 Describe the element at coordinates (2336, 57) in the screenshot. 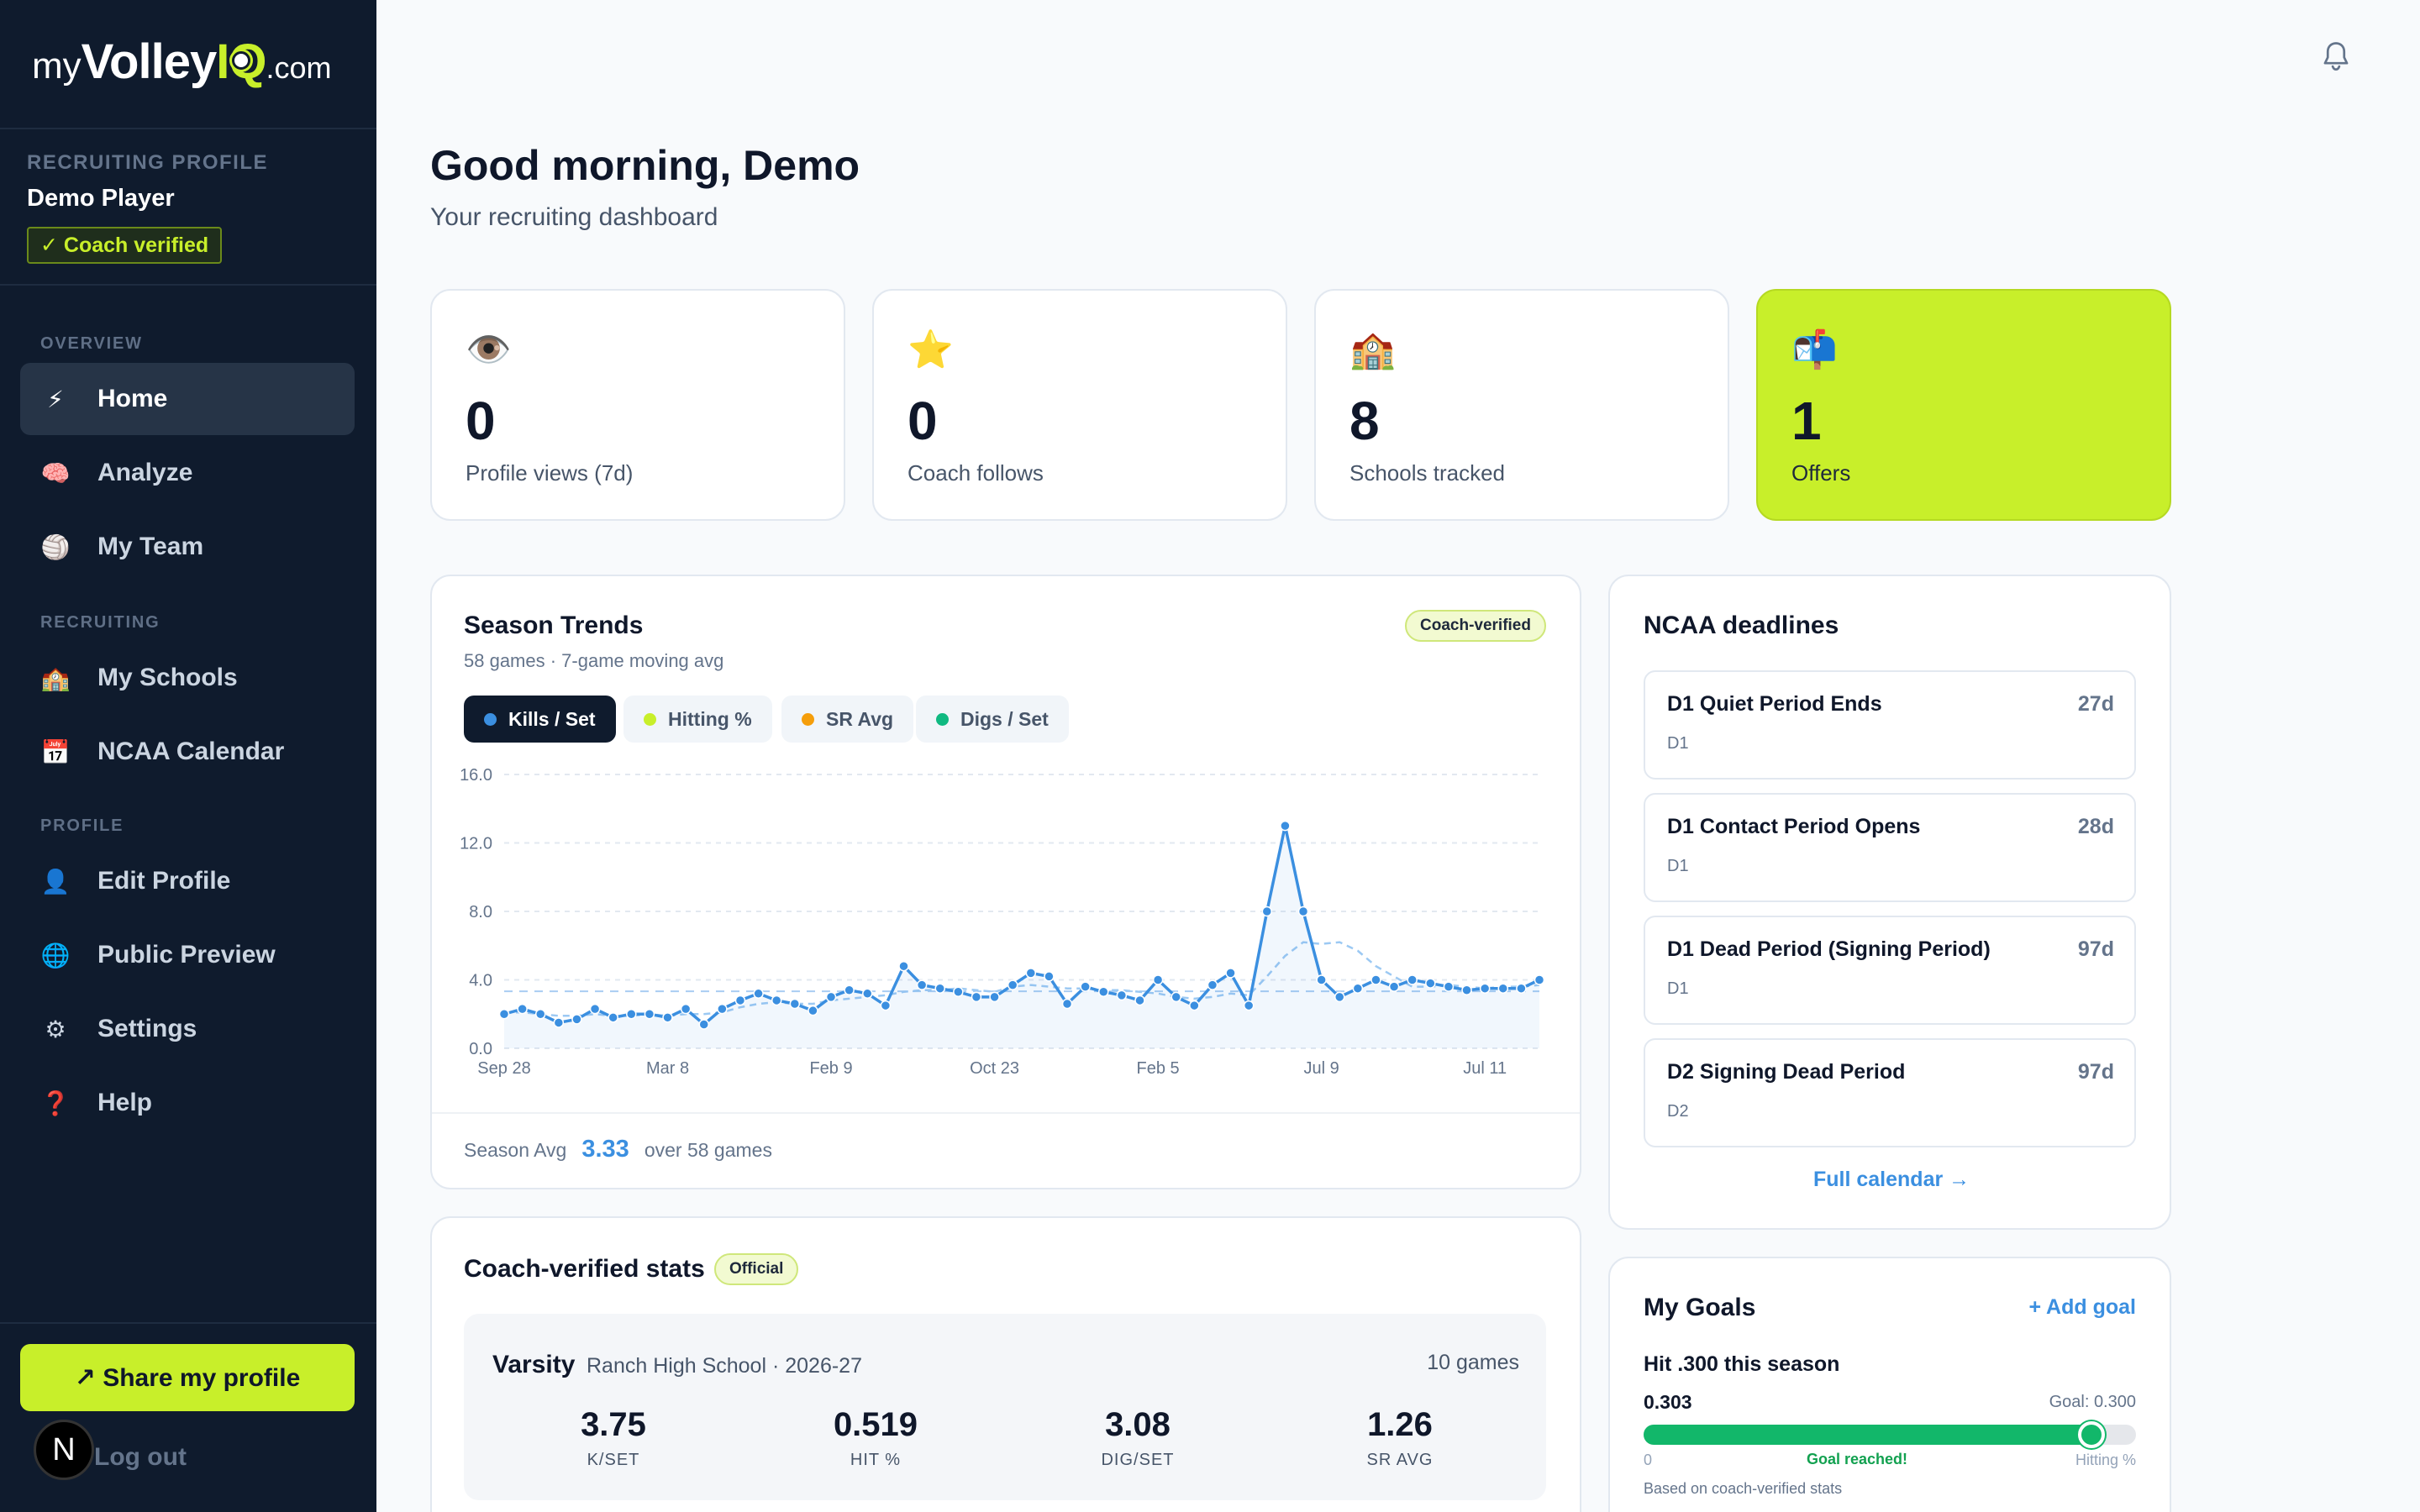

I see `bell-icon` at that location.